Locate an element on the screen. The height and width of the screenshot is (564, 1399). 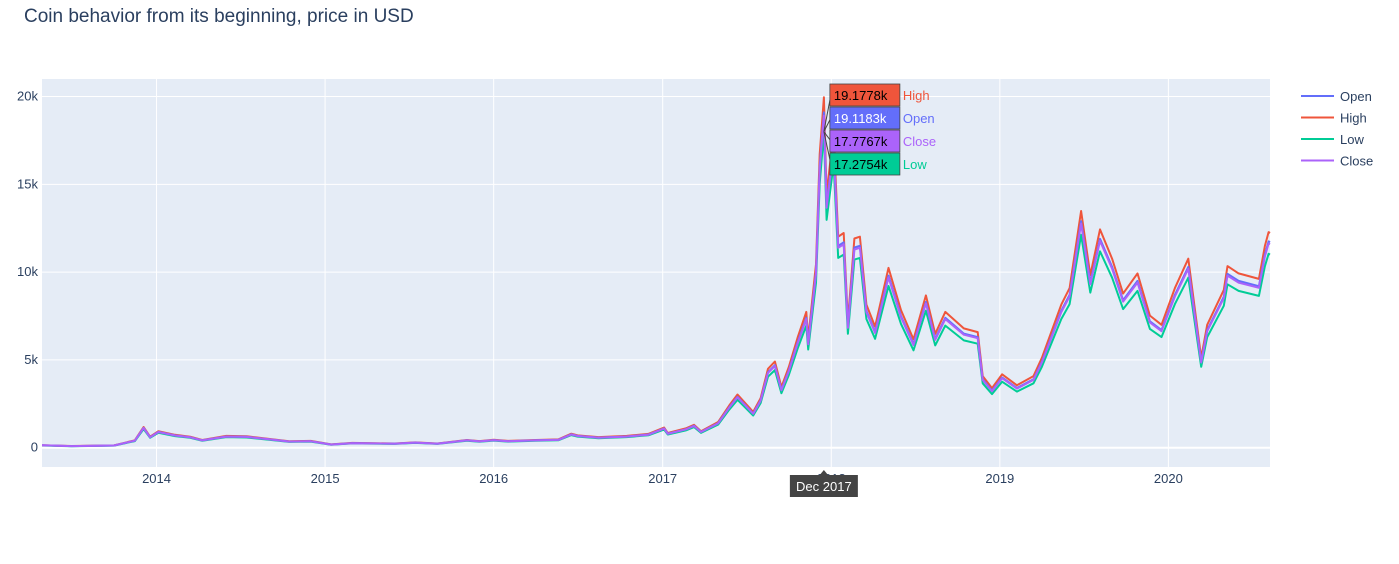
hover-box-high is located at coordinates (865, 95).